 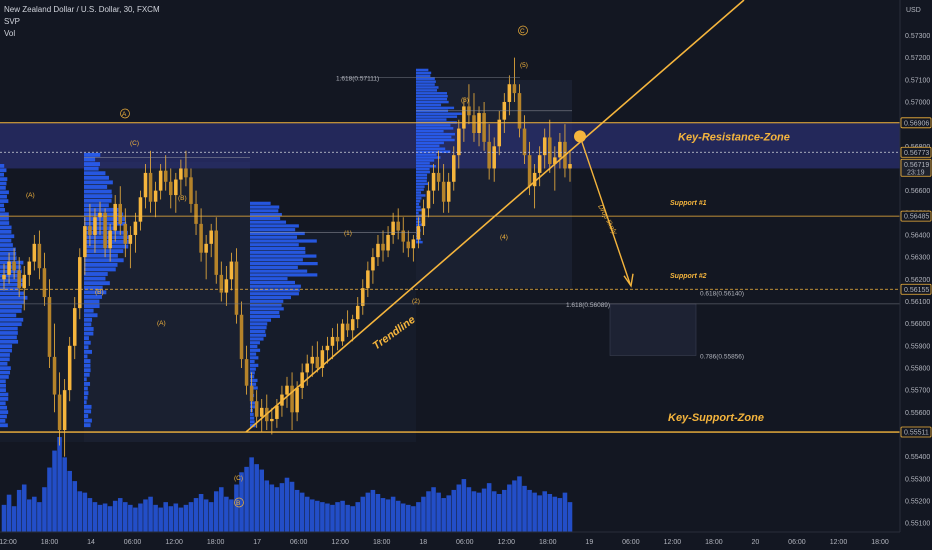 What do you see at coordinates (504, 237) in the screenshot?
I see `wave-label: (4)` at bounding box center [504, 237].